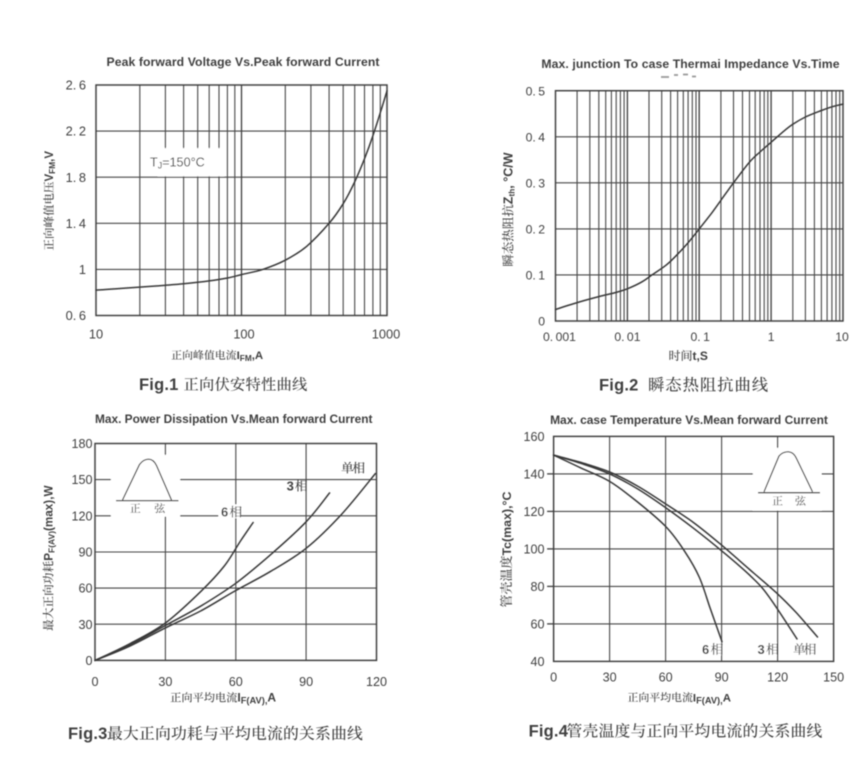 The width and height of the screenshot is (868, 768). I want to click on svg-text: Fig.1, so click(159, 385).